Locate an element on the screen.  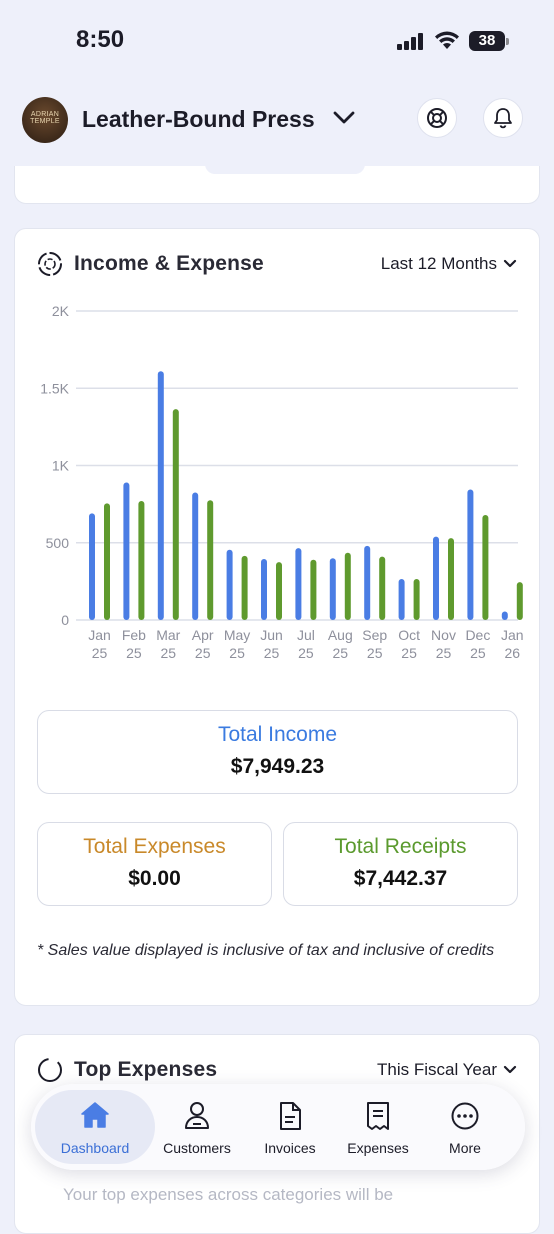
avatar-logo-text: ADRIAN TEMPLE is located at coordinates (45, 118).